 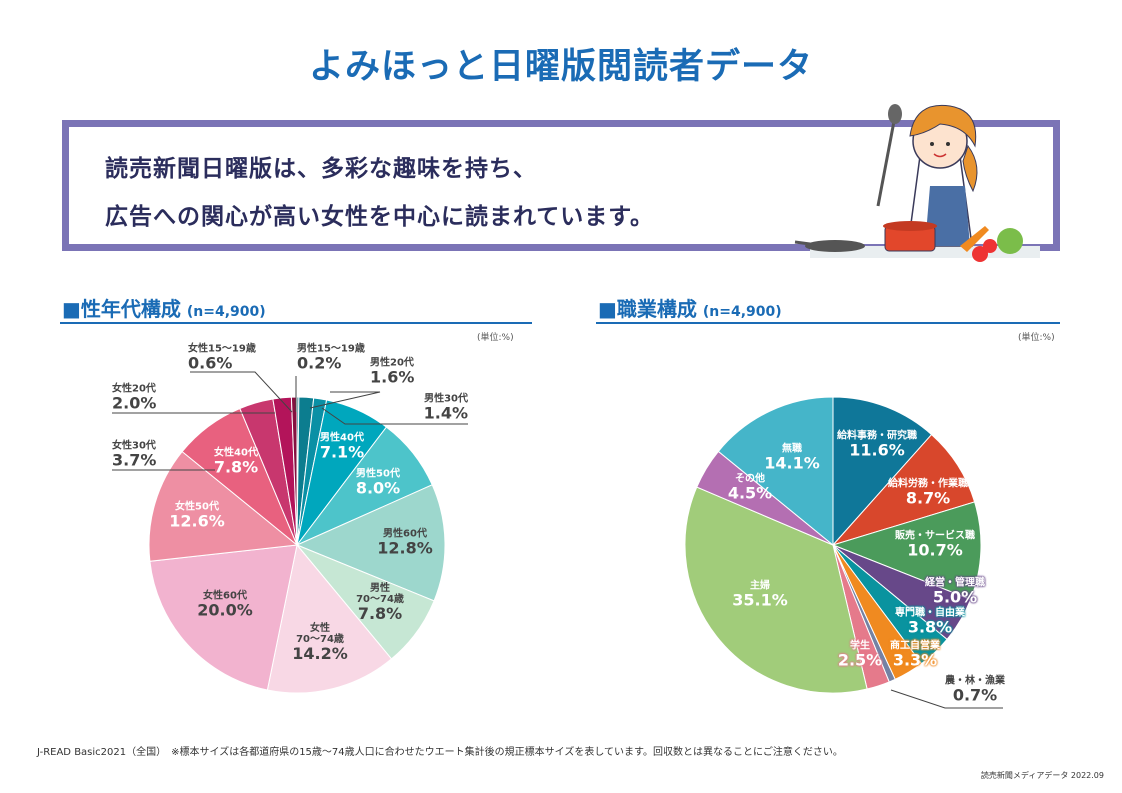 I want to click on slice-value: 11.6%, so click(x=877, y=450).